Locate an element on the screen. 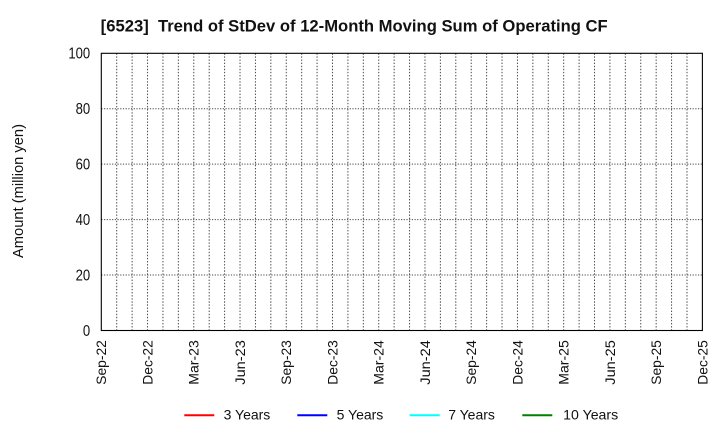 This screenshot has height=440, width=720. svg-text: 20 is located at coordinates (83, 275).